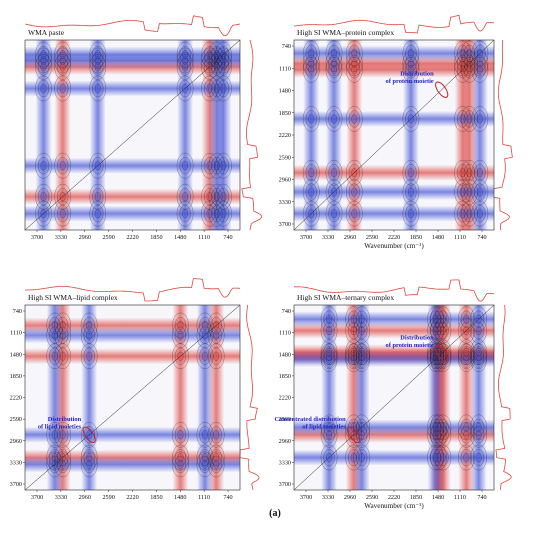  Describe the element at coordinates (285, 484) in the screenshot. I see `y-tick-label: 3700` at that location.